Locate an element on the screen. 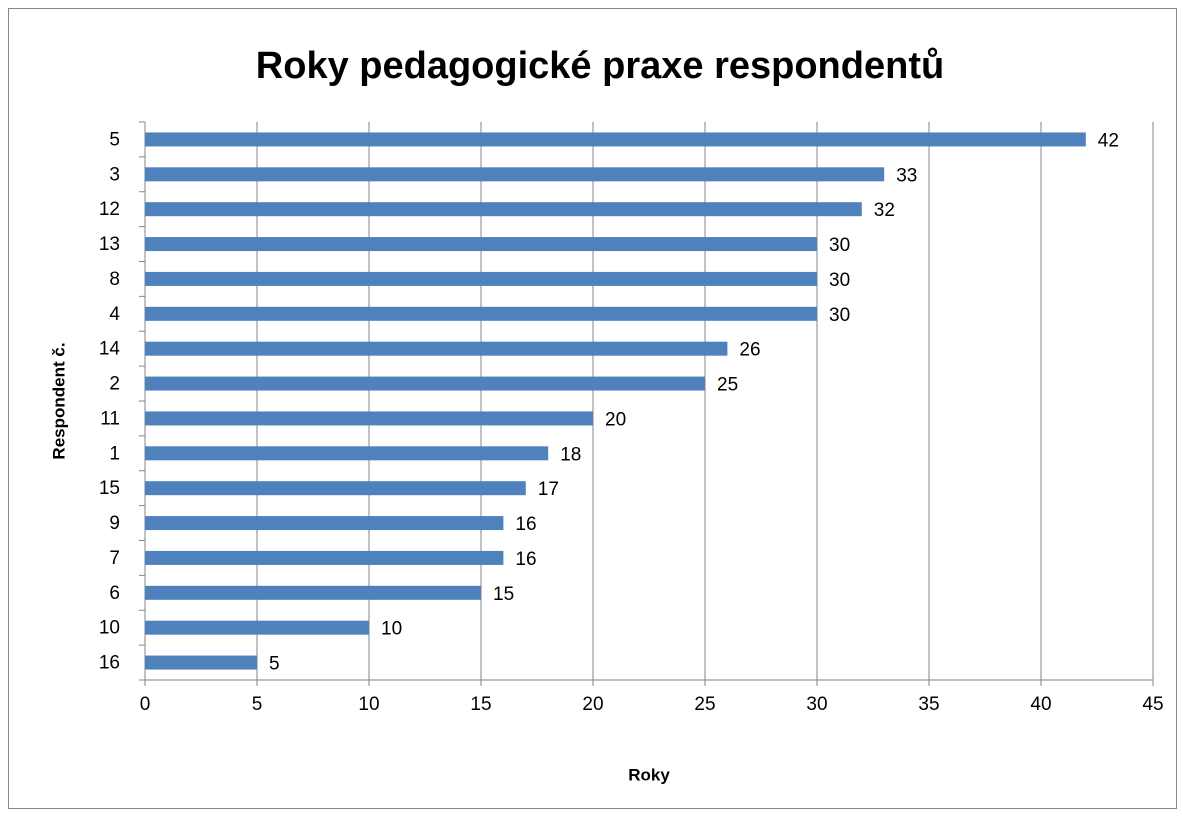 Image resolution: width=1183 pixels, height=816 pixels. value-label: 18 is located at coordinates (570, 454).